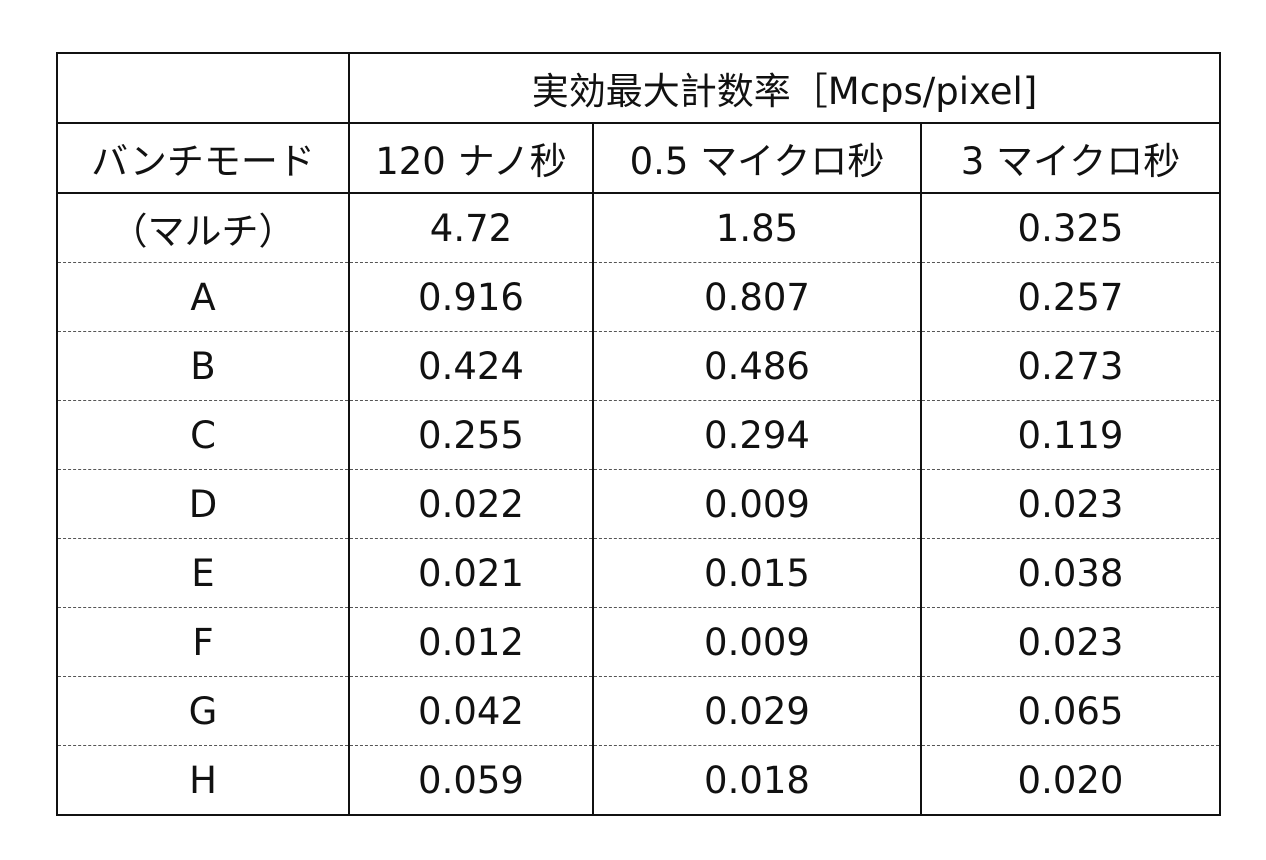 Image resolution: width=1266 pixels, height=860 pixels. I want to click on row-label-cell: C, so click(203, 435).